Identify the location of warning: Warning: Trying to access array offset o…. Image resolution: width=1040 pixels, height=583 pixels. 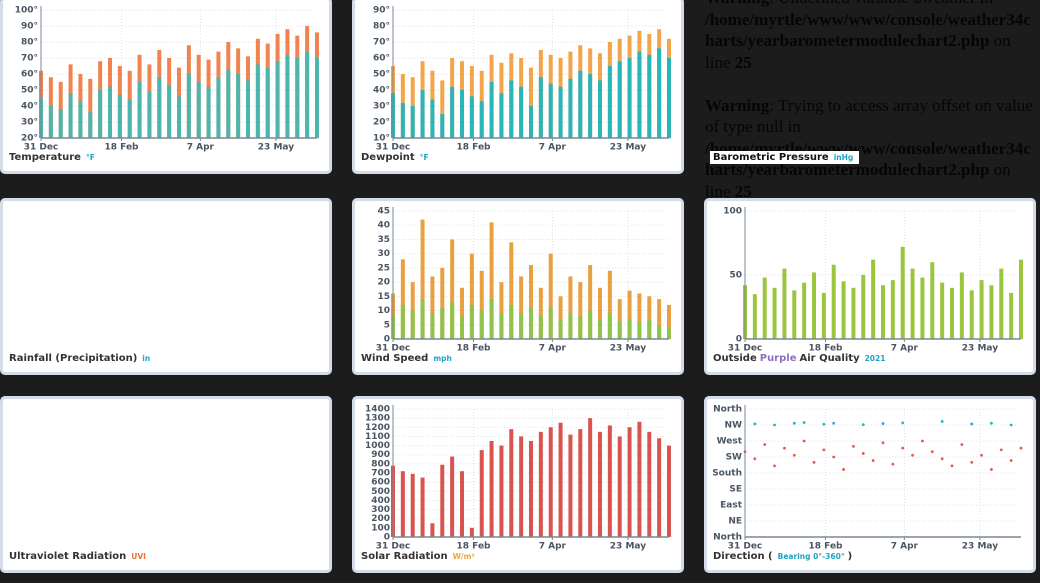
(871, 149).